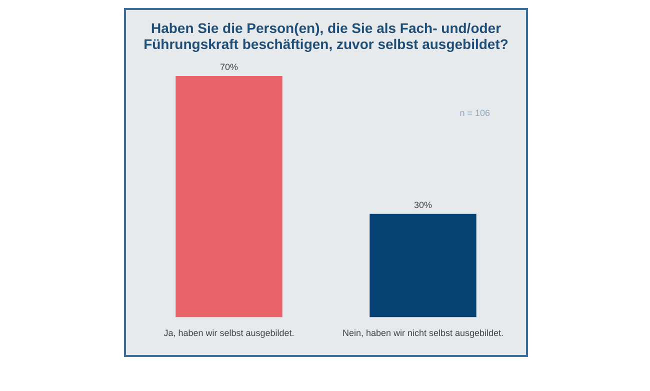 This screenshot has height=391, width=650. Describe the element at coordinates (229, 333) in the screenshot. I see `x-tick-label: Ja, haben wir selbst ausgebildet.` at that location.